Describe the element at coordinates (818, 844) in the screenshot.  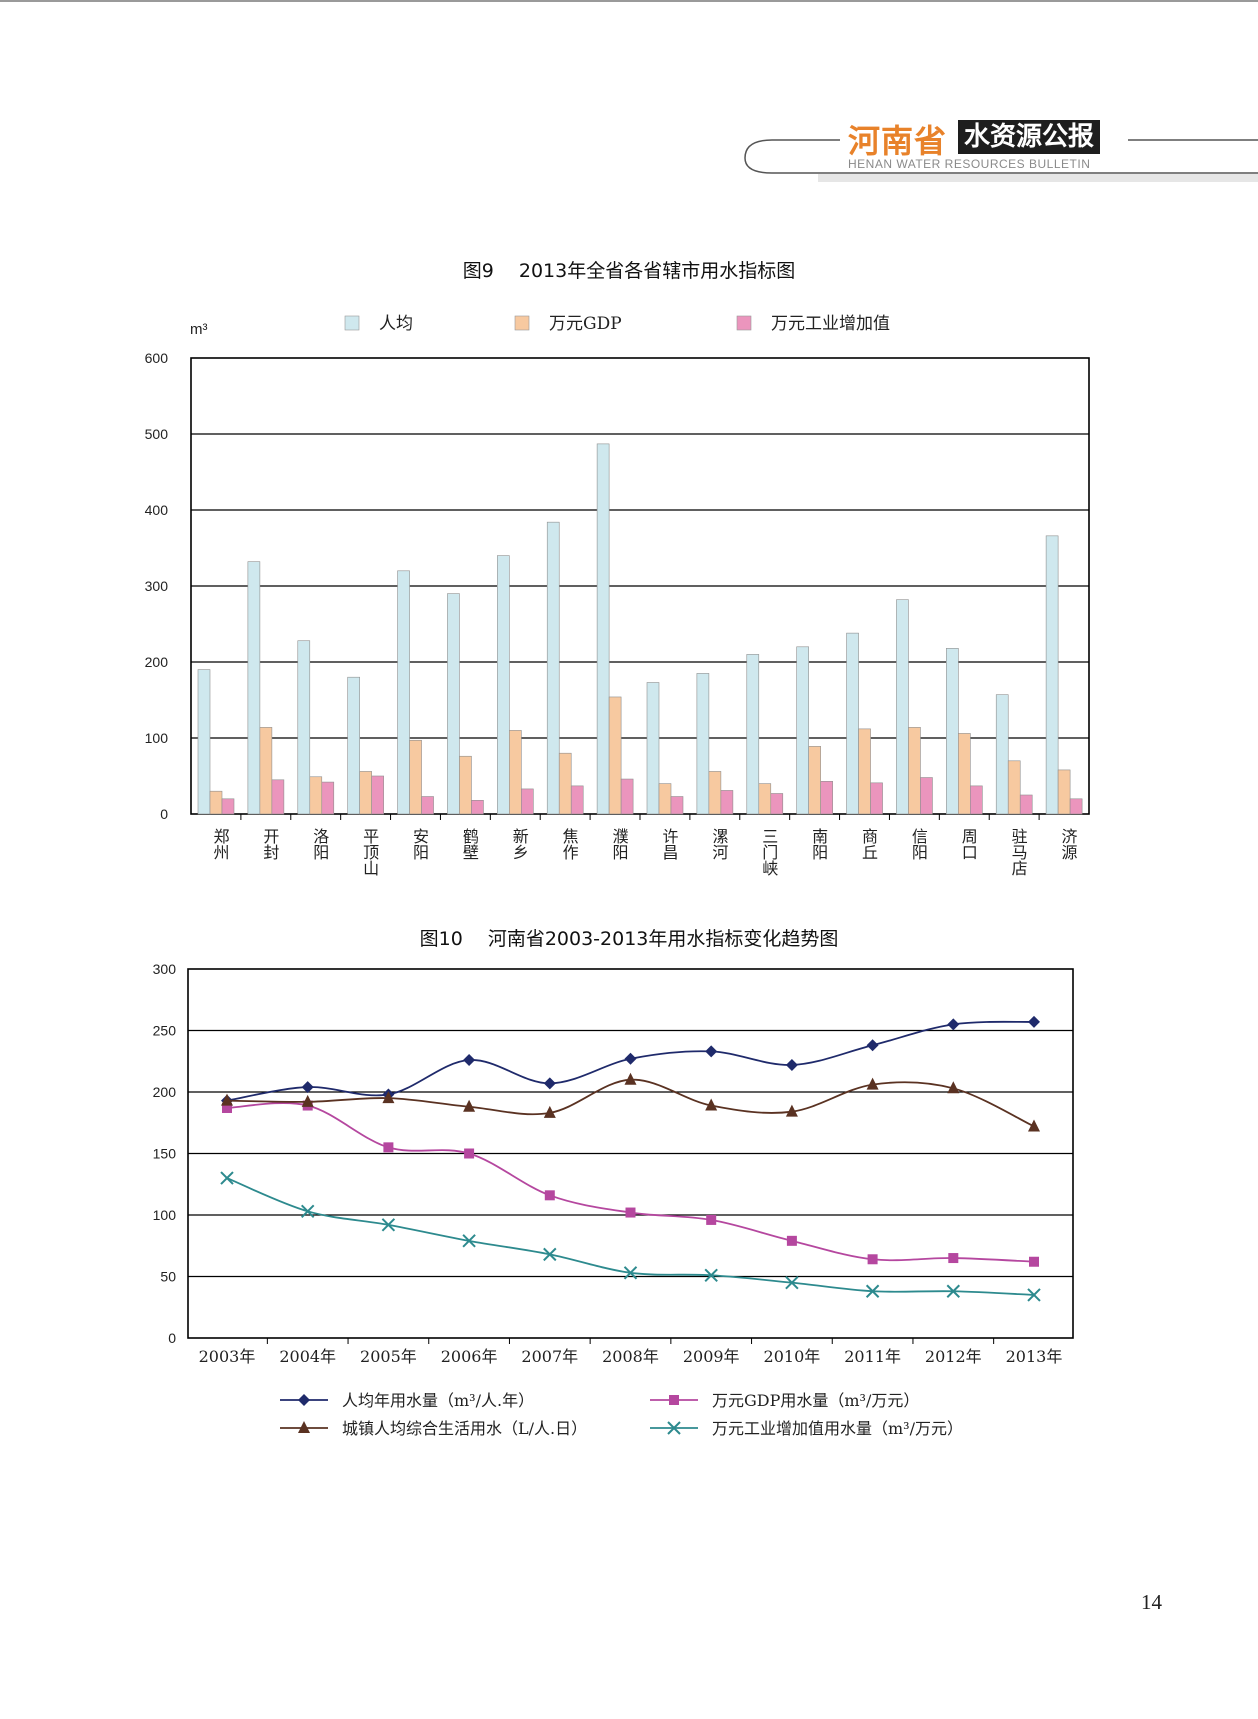
I see `x-category-label: 南阳` at that location.